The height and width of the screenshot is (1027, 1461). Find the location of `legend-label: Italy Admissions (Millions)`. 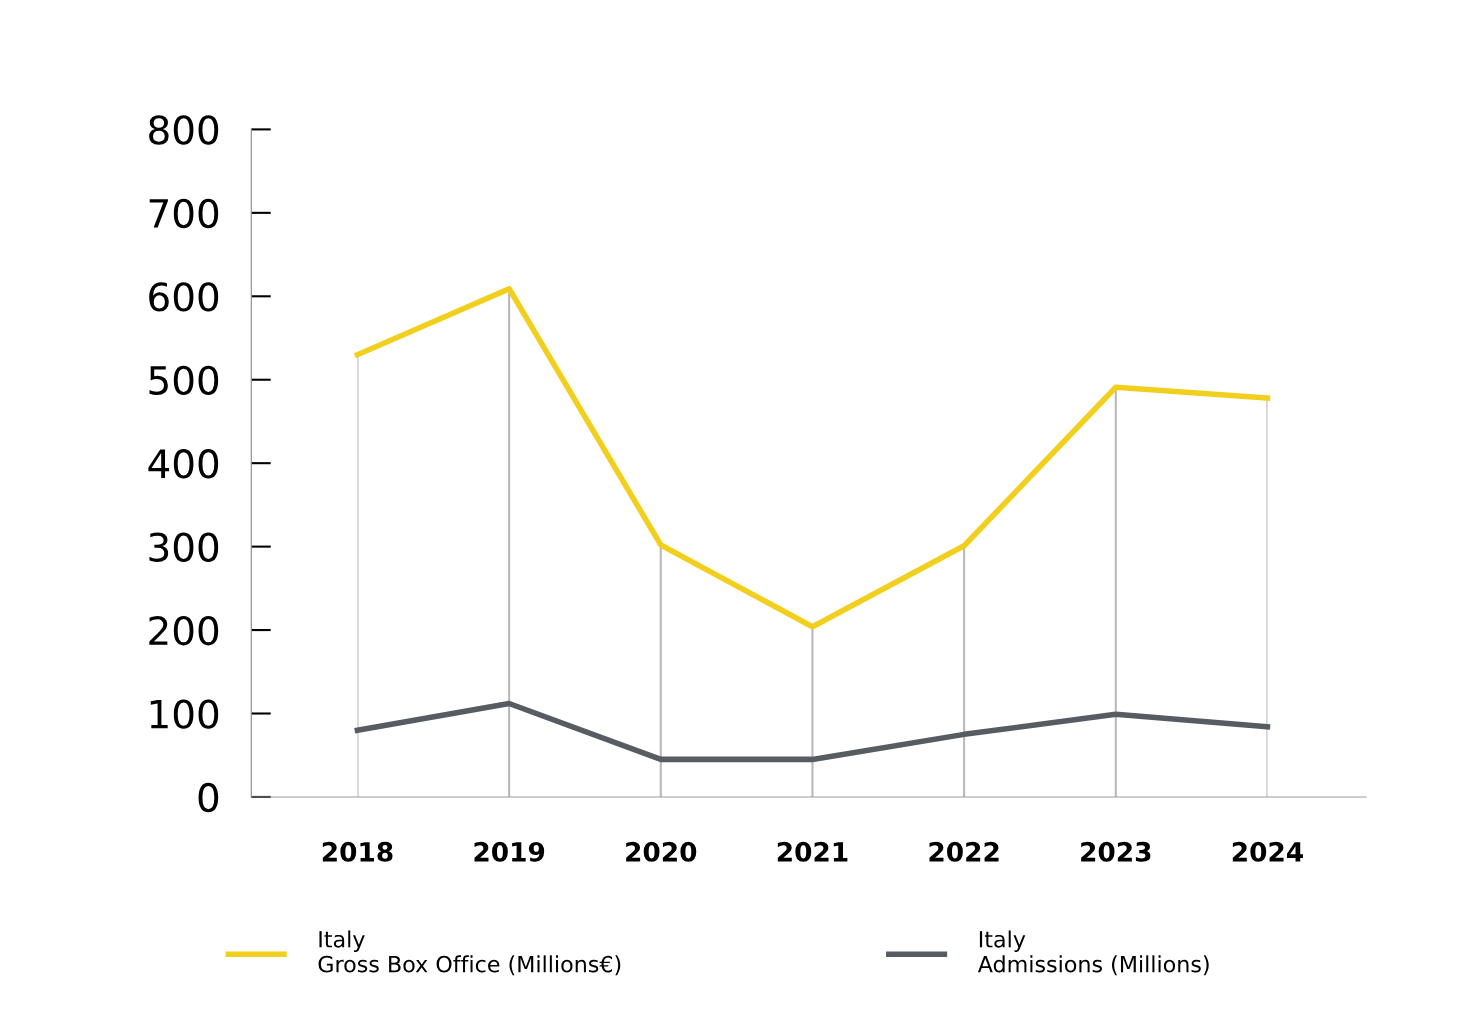

legend-label: Italy Admissions (Millions) is located at coordinates (1093, 953).